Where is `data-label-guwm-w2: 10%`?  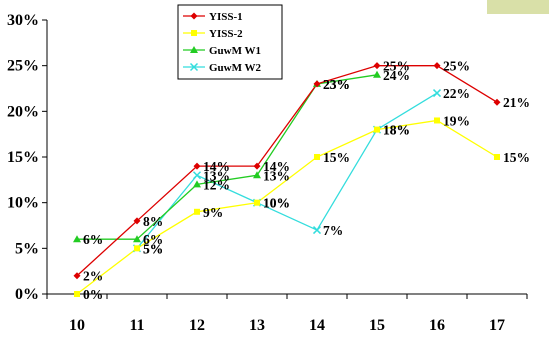 data-label-guwm-w2: 10% is located at coordinates (276, 203).